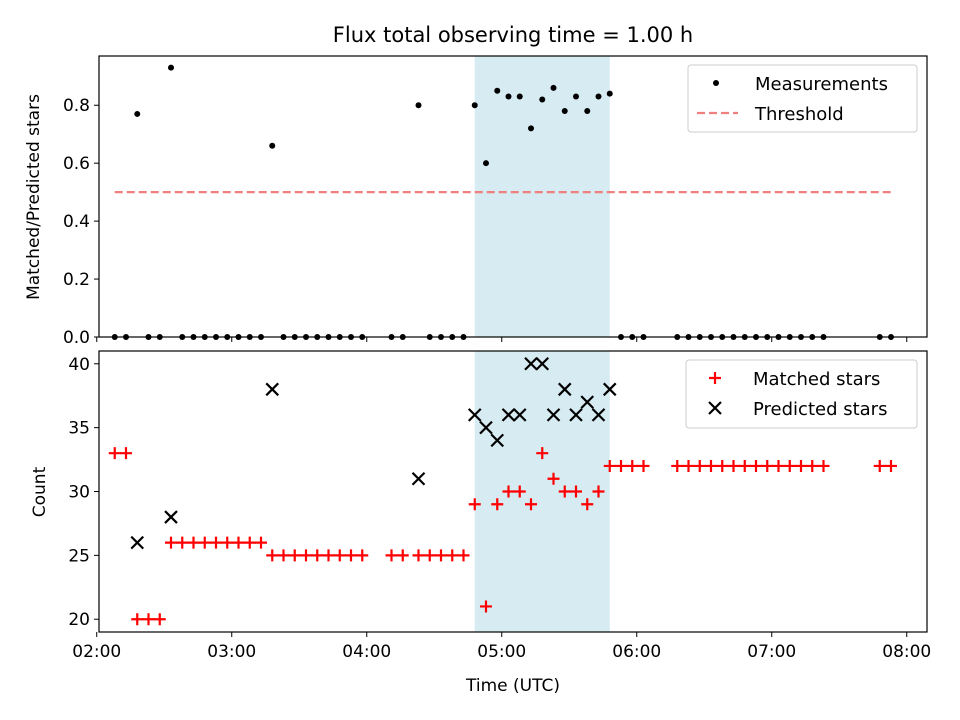  Describe the element at coordinates (771, 652) in the screenshot. I see `x-tick-label: 07:00` at that location.